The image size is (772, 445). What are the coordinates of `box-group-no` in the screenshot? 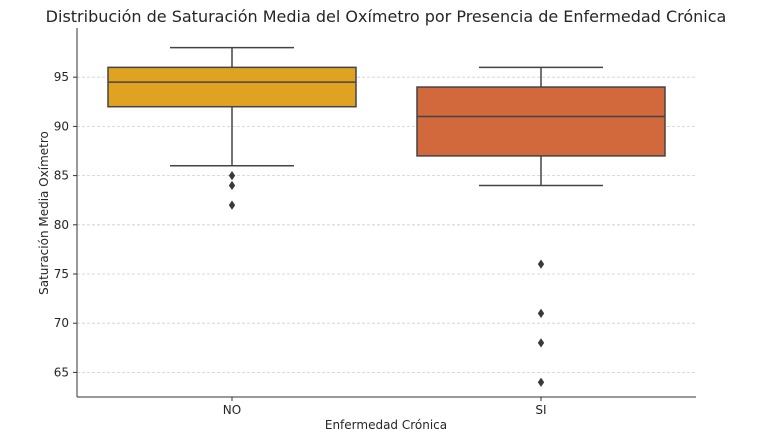 It's located at (232, 128).